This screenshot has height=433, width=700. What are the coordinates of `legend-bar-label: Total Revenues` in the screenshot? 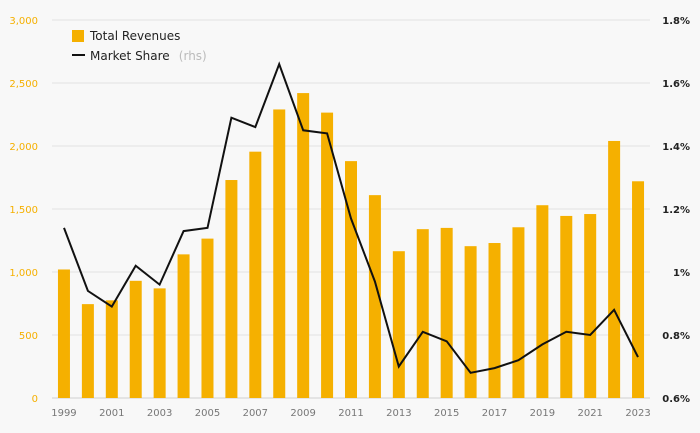 It's located at (134, 36).